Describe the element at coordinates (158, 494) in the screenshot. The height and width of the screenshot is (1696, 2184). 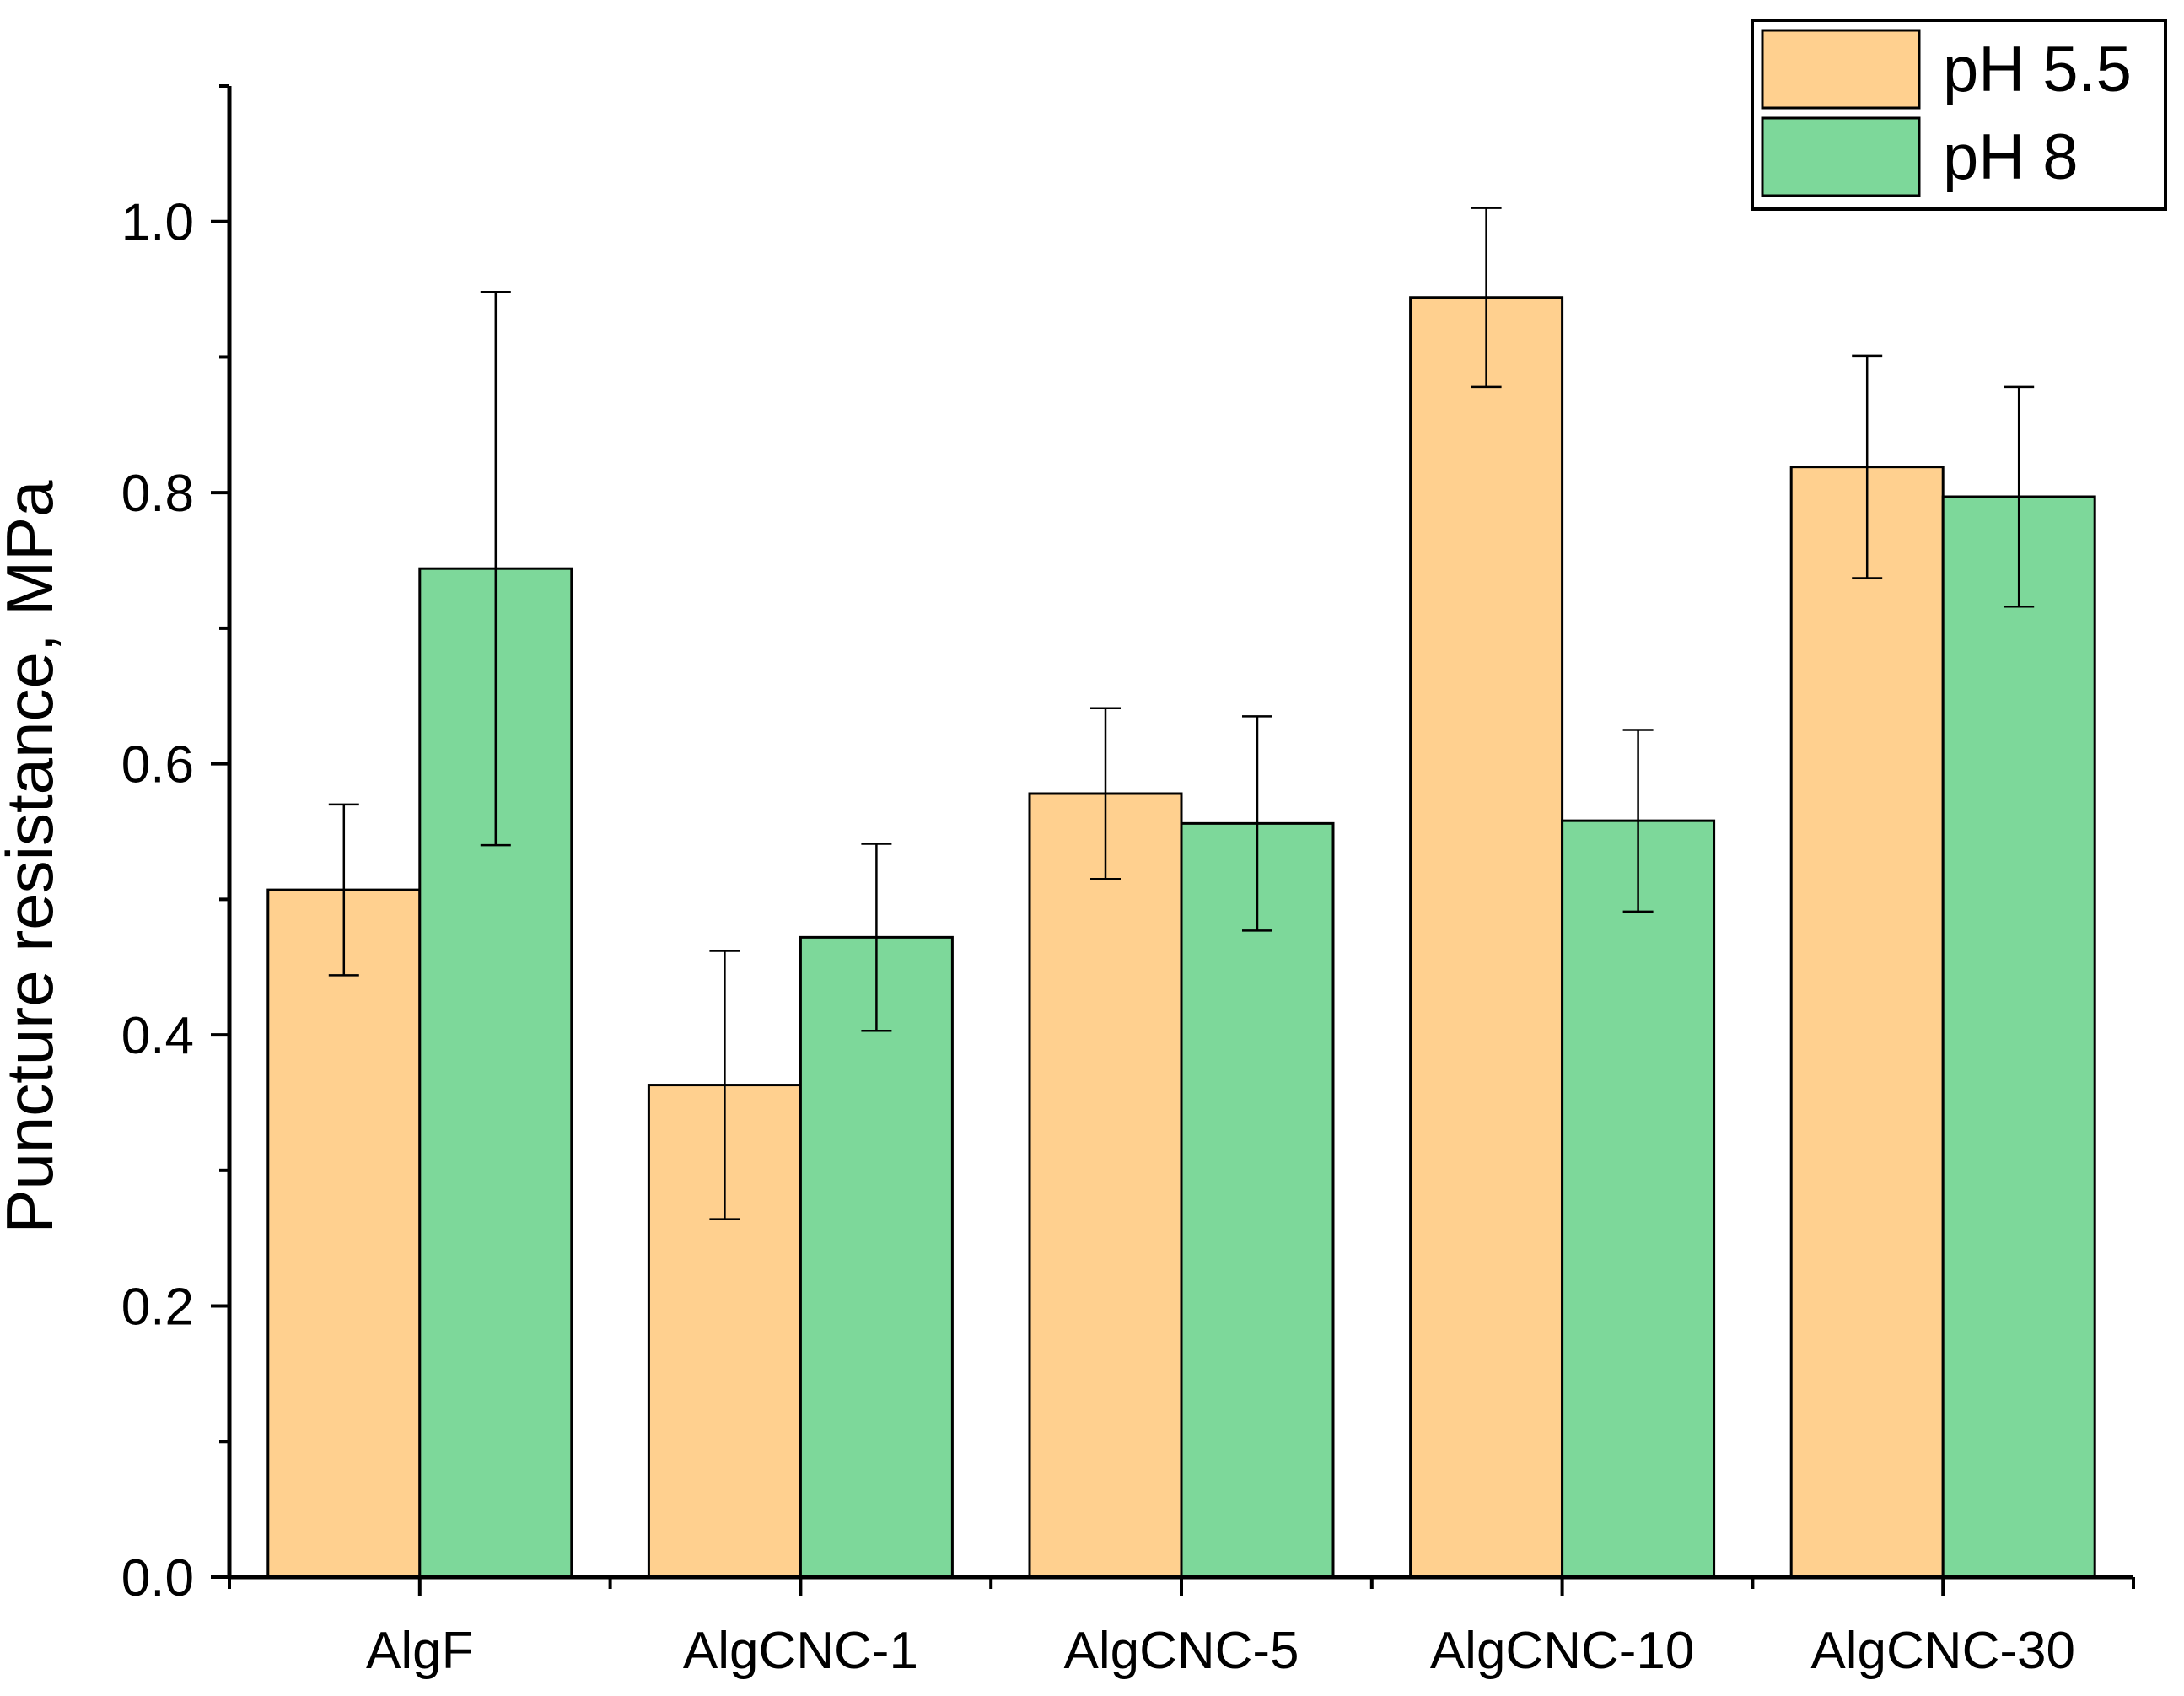
I see `y-tick-label: 0.8` at that location.